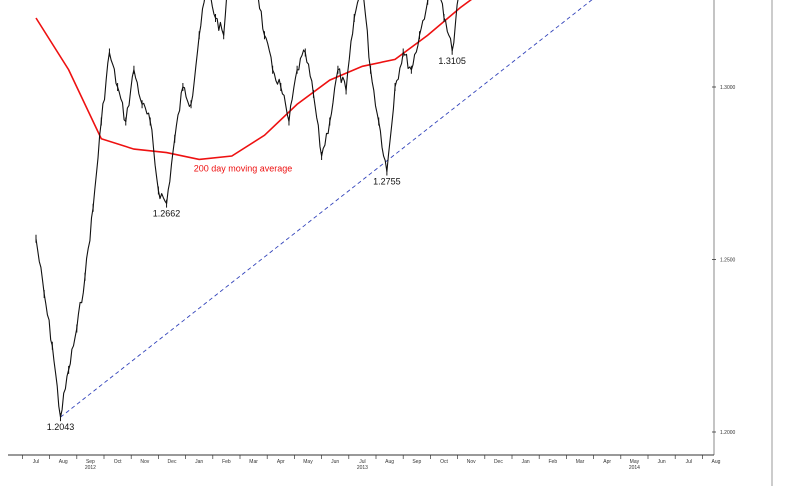  What do you see at coordinates (90, 468) in the screenshot?
I see `x-year-label: 2012` at bounding box center [90, 468].